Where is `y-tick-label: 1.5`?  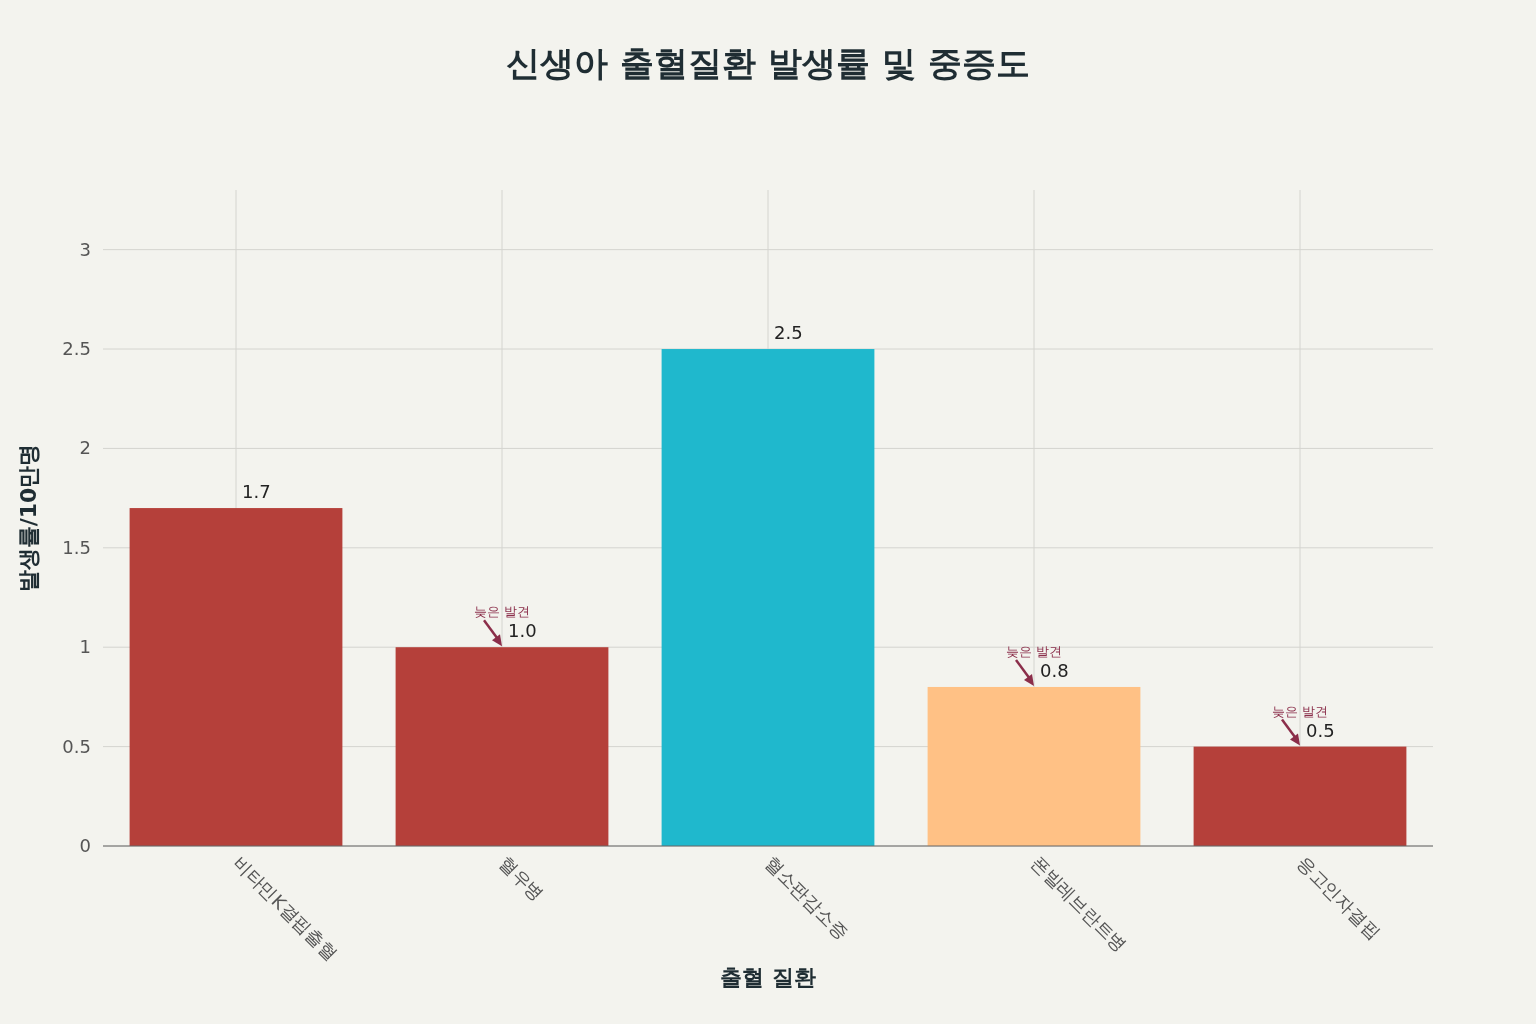
y-tick-label: 1.5 is located at coordinates (76, 547).